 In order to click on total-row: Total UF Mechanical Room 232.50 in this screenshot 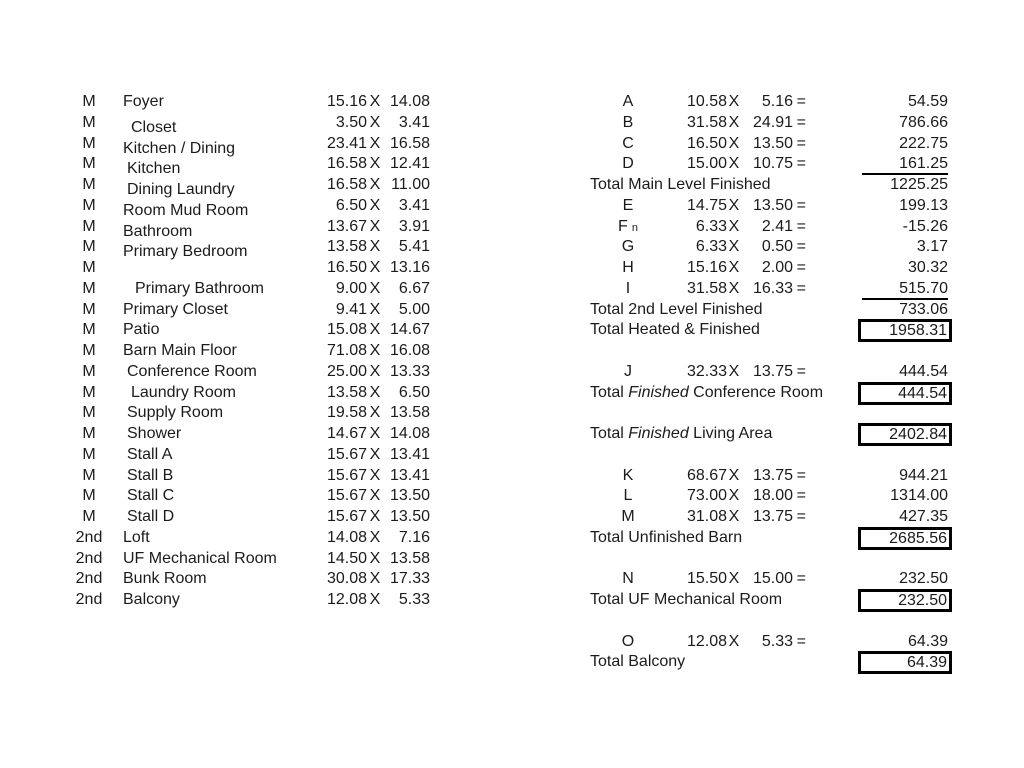, I will do `click(512, 600)`.